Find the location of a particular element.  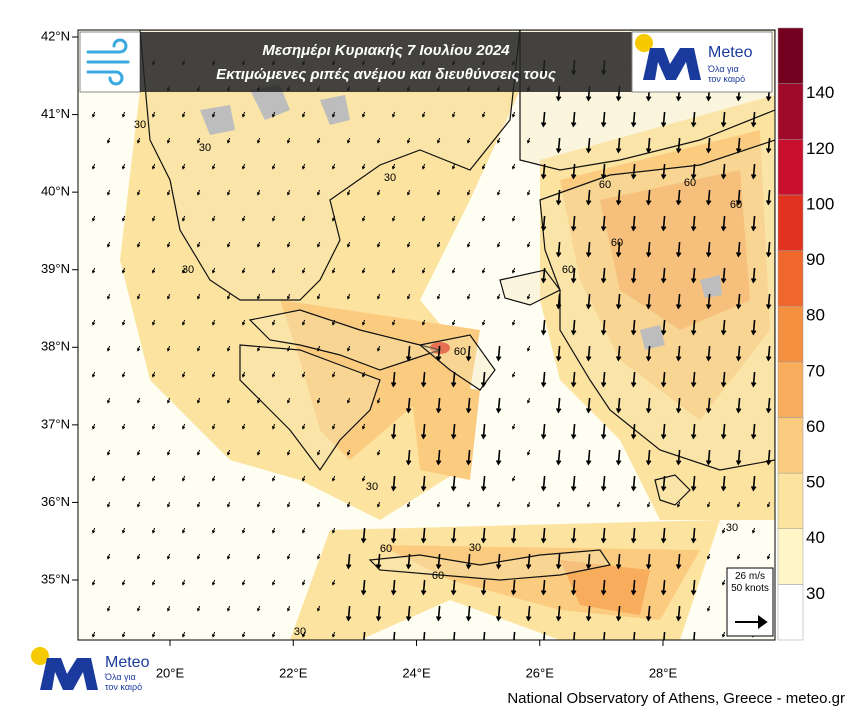

legend-arrow is located at coordinates (751, 622).